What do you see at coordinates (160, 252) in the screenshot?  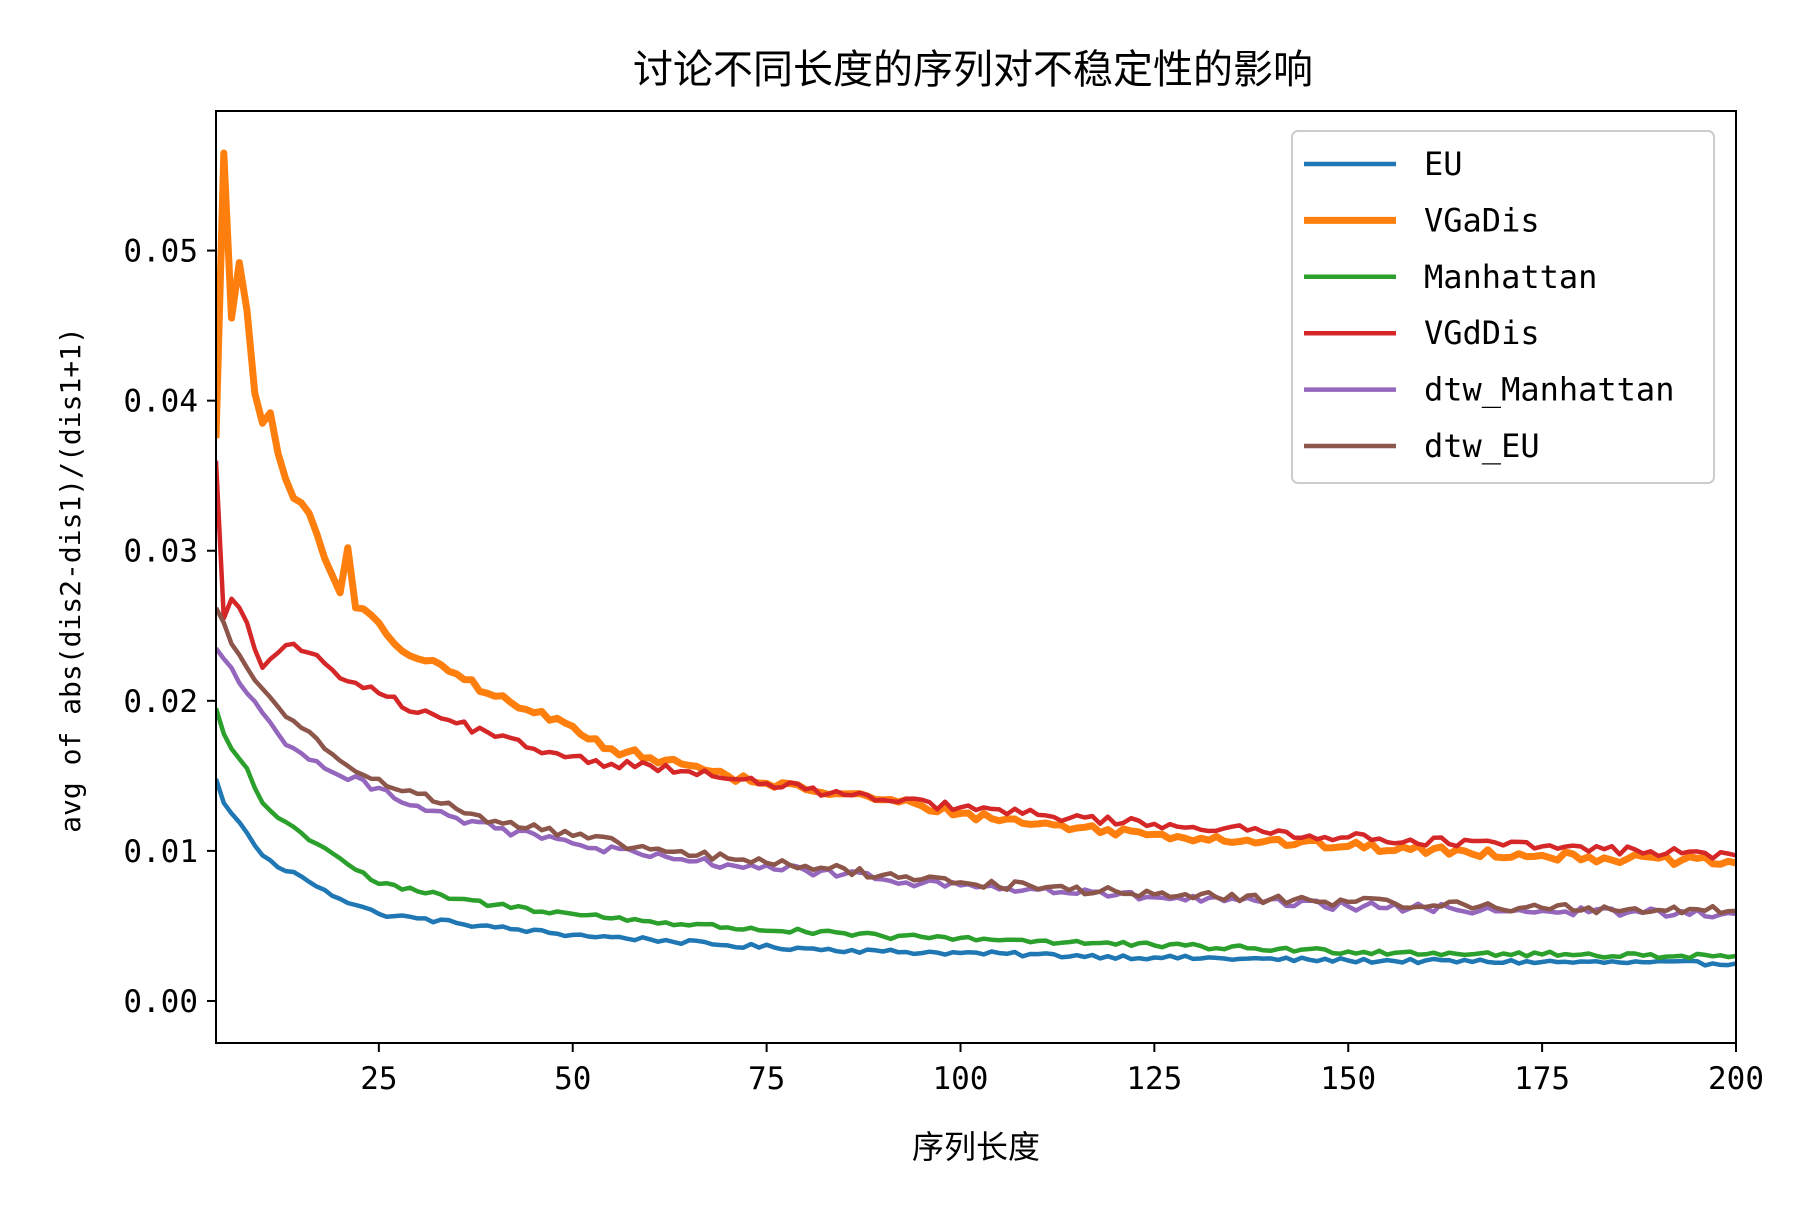 I see `y-tick-label: 0.05` at bounding box center [160, 252].